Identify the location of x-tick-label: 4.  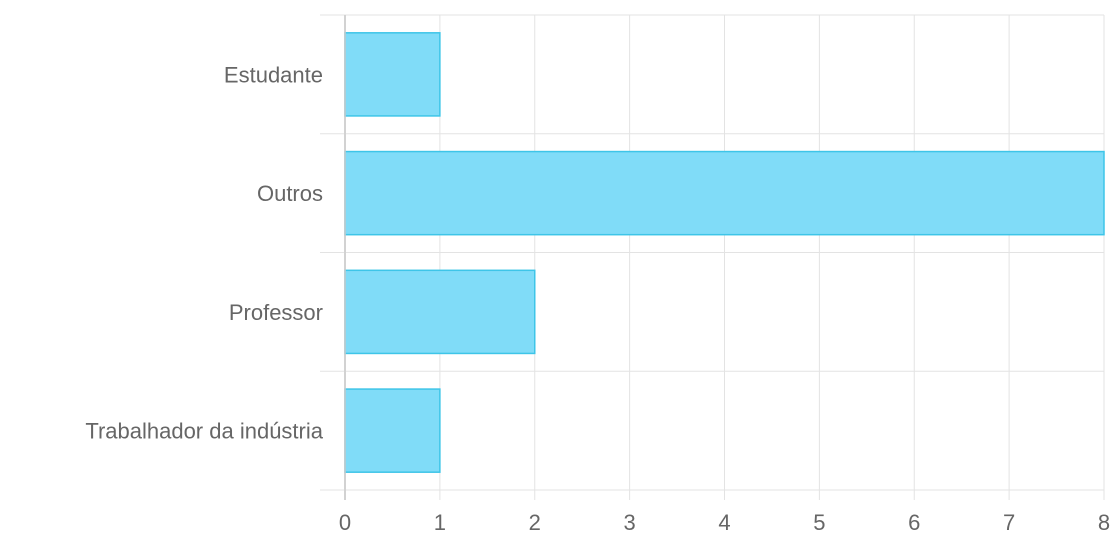
(724, 522).